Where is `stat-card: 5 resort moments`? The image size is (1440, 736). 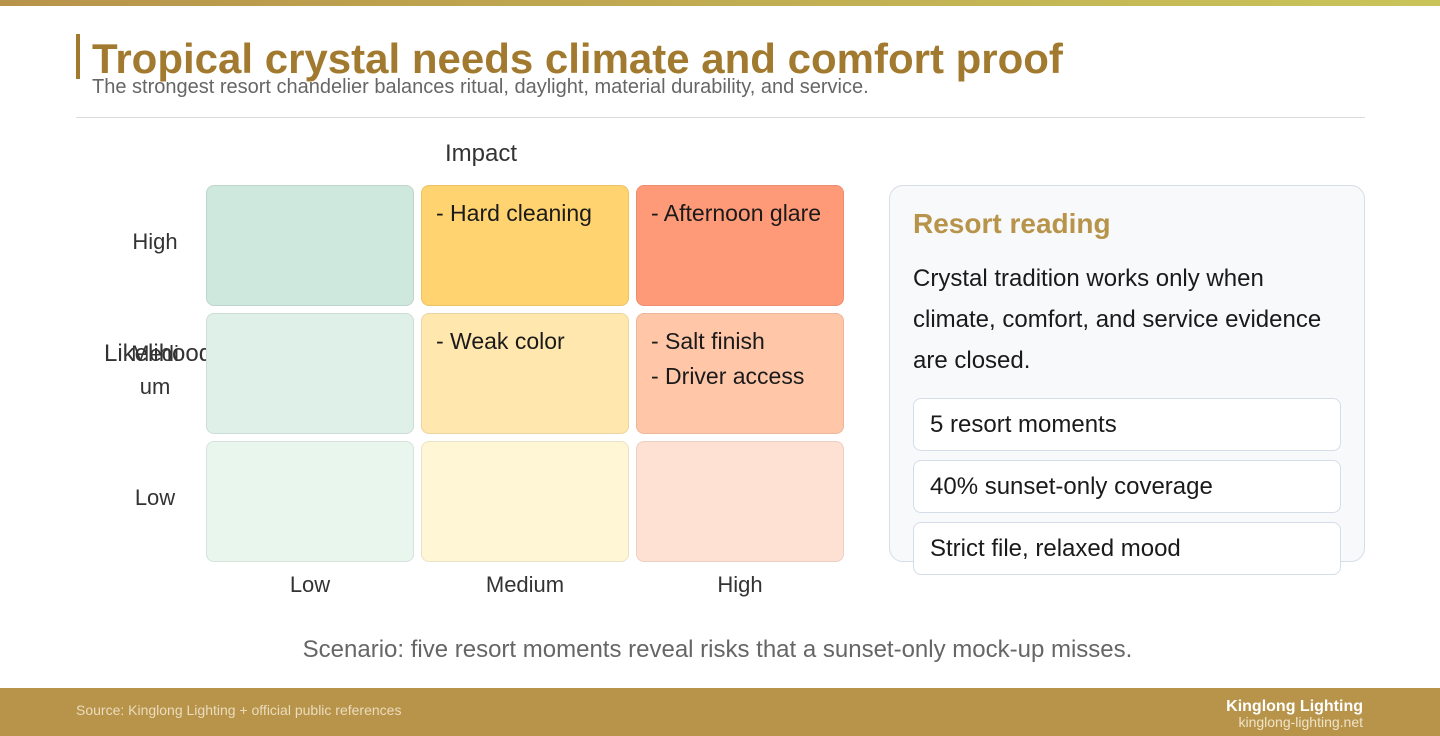
stat-card: 5 resort moments is located at coordinates (1127, 424).